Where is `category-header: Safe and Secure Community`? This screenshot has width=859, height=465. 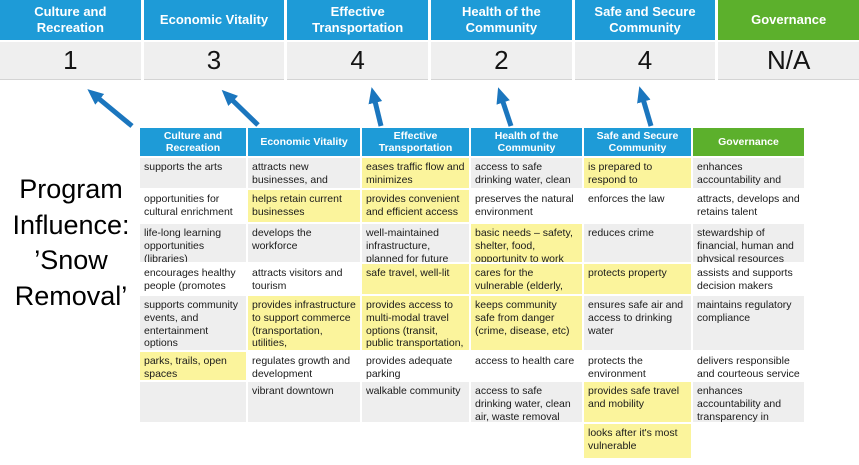
category-header: Safe and Secure Community is located at coordinates (645, 20).